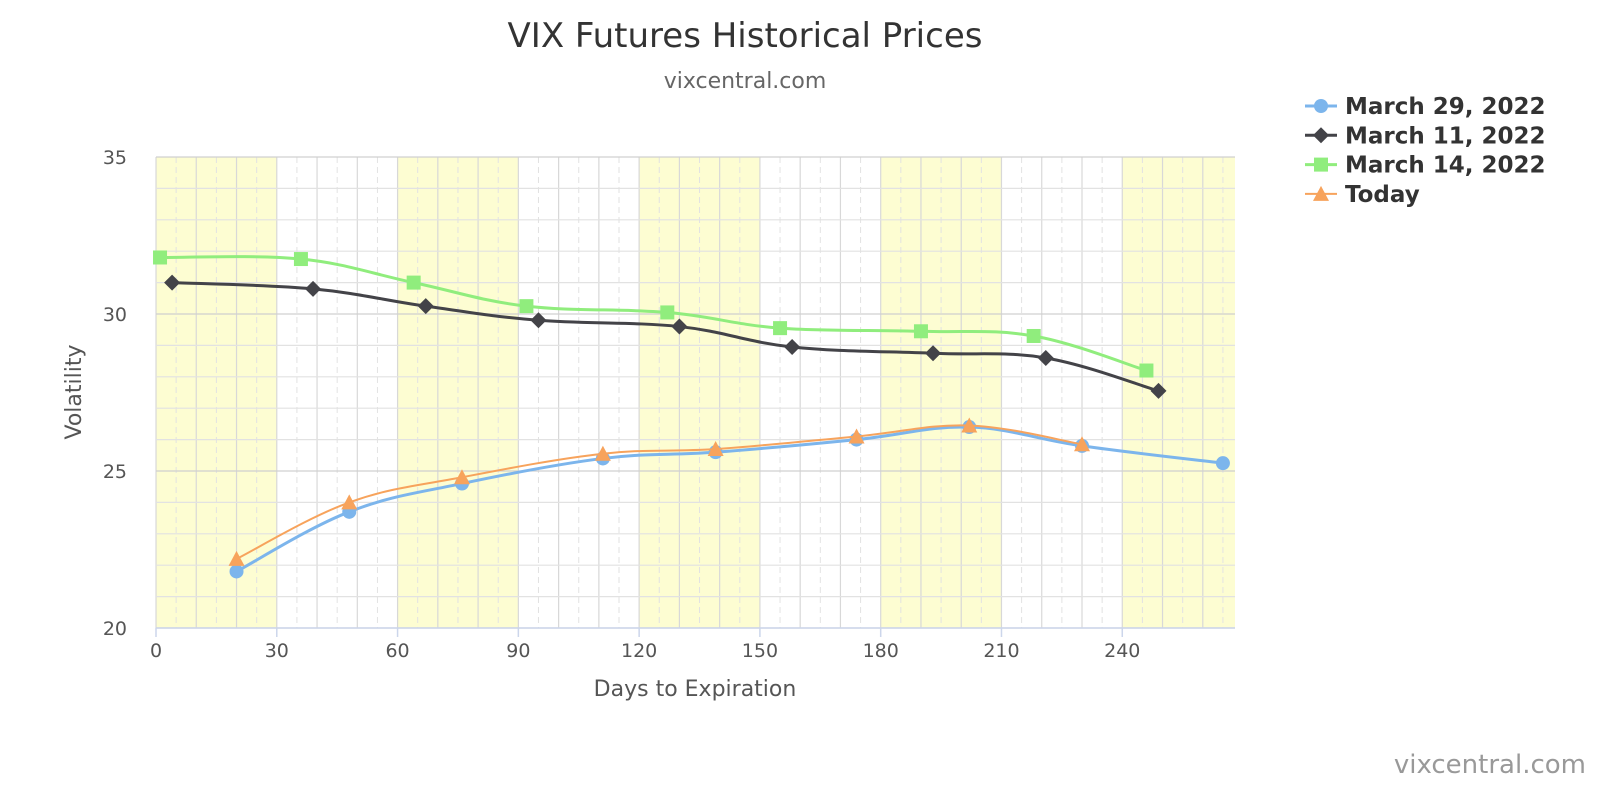  What do you see at coordinates (881, 651) in the screenshot?
I see `x-tick-label: 180` at bounding box center [881, 651].